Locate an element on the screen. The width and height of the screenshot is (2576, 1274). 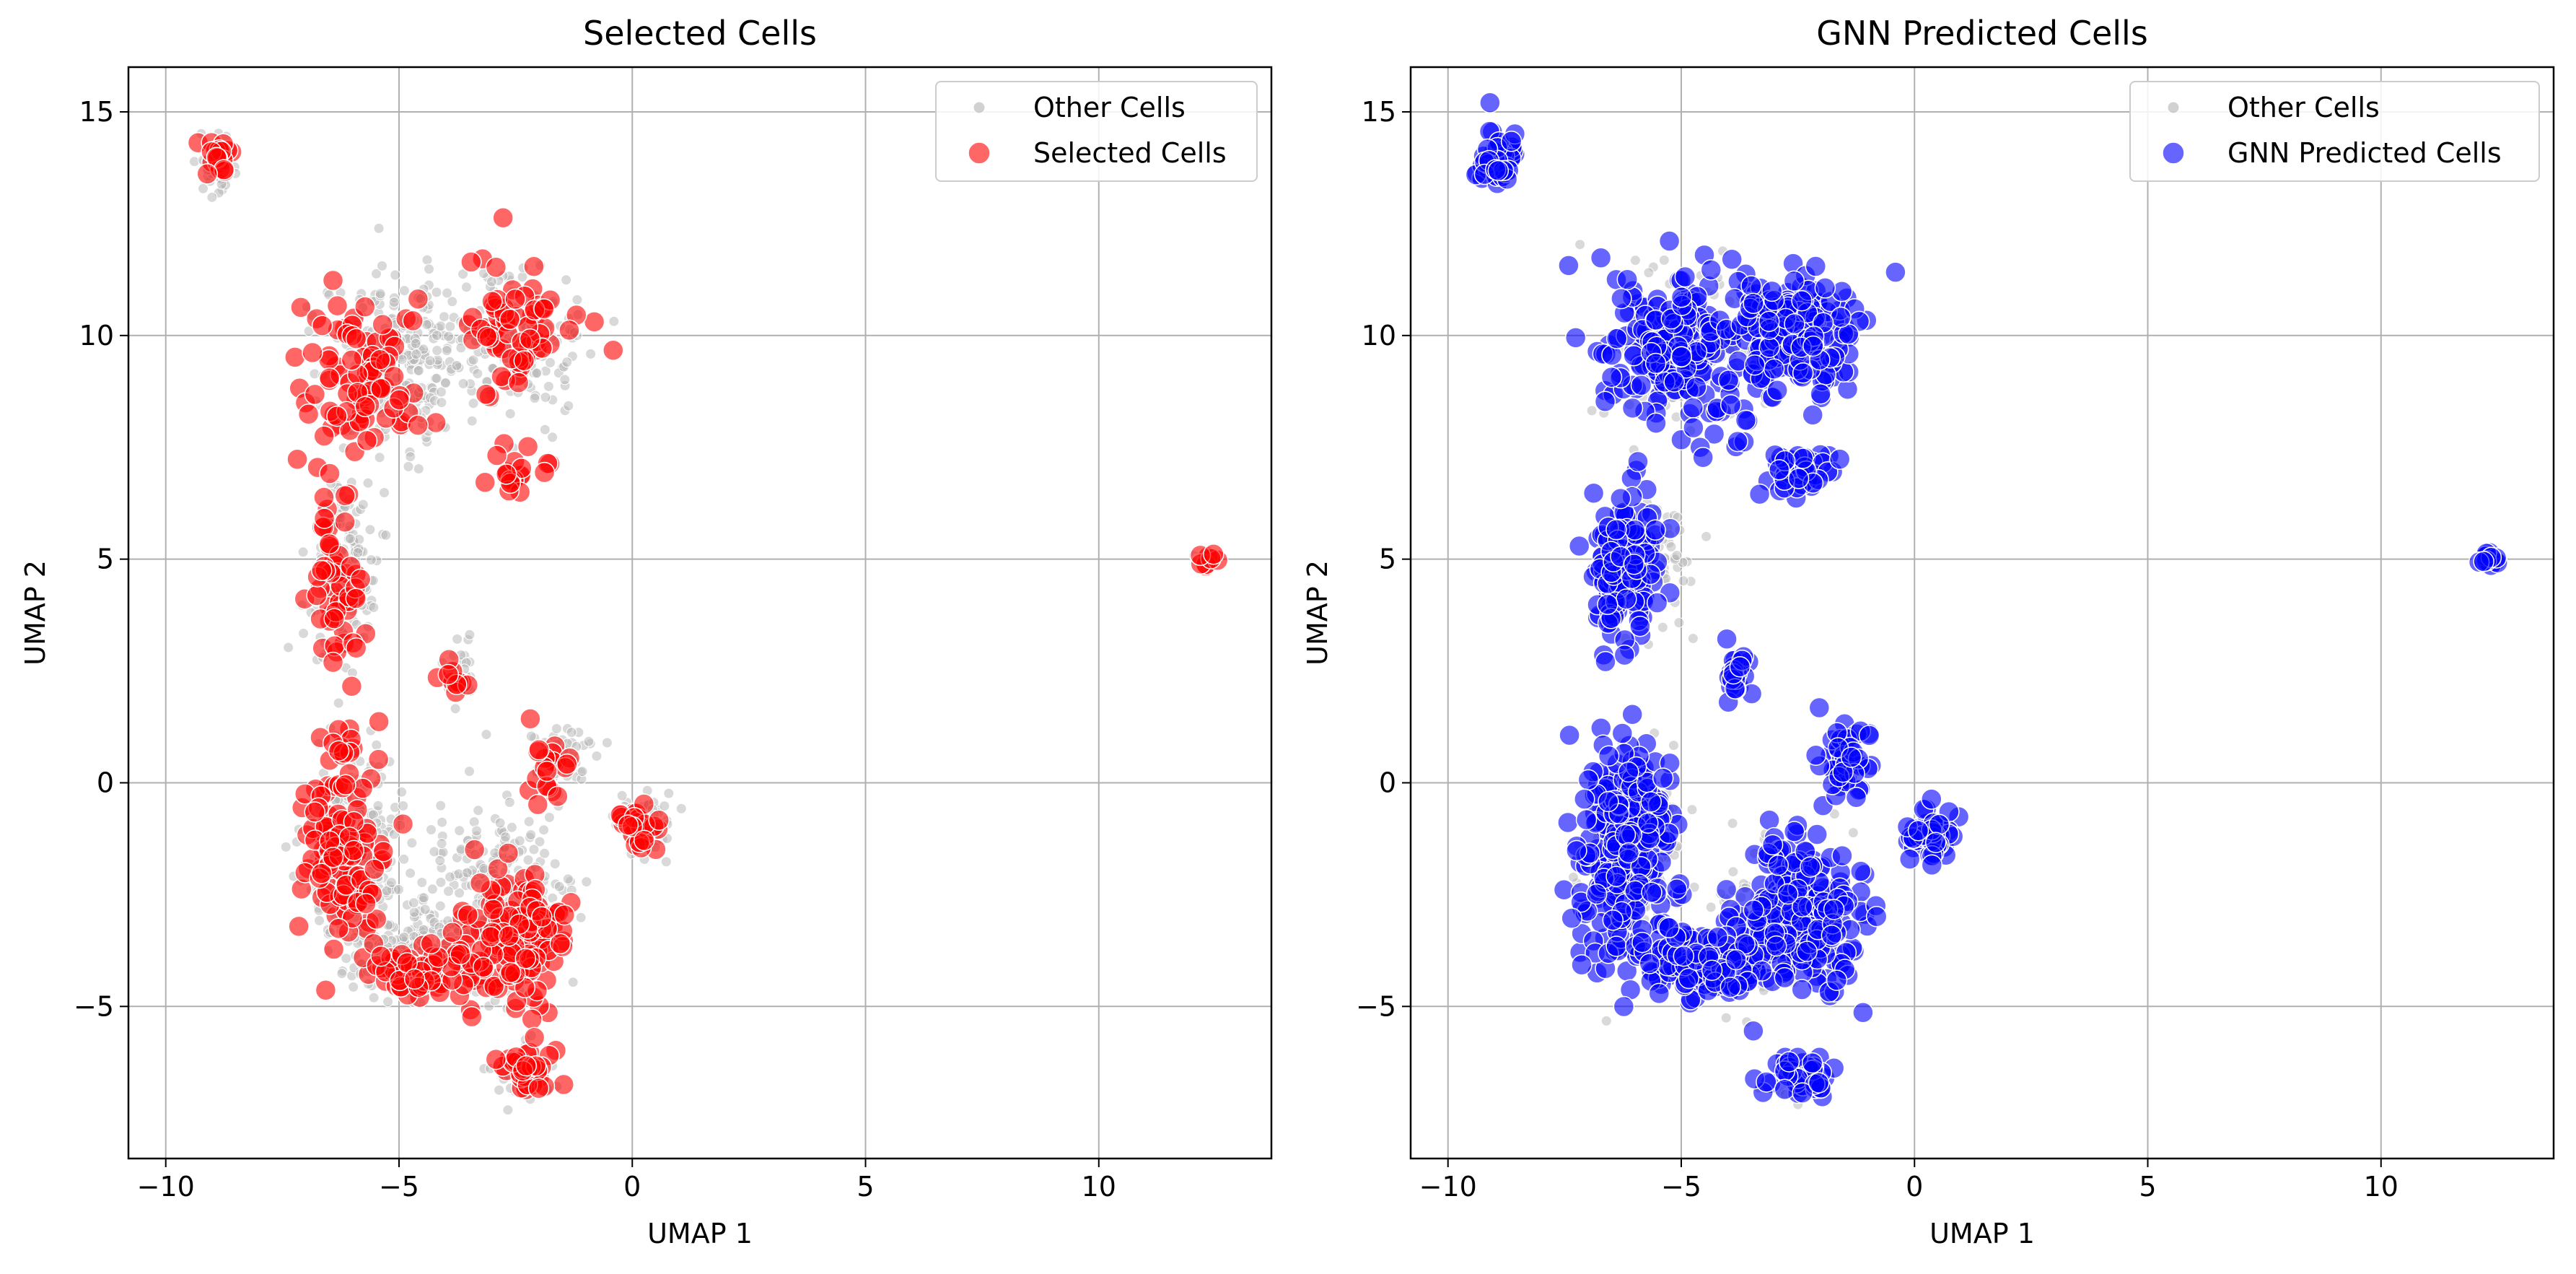
panel-right-xlabel: UMAP 1 is located at coordinates (1982, 1233).